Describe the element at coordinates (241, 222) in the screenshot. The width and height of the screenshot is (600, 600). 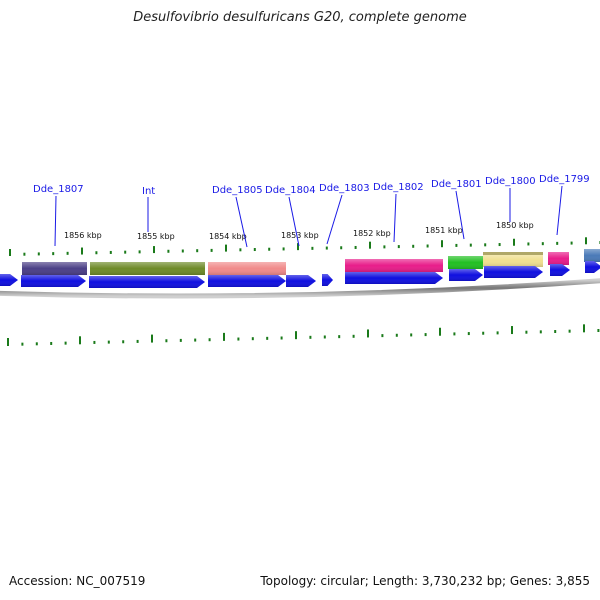
I see `leader-line-dde1805` at that location.